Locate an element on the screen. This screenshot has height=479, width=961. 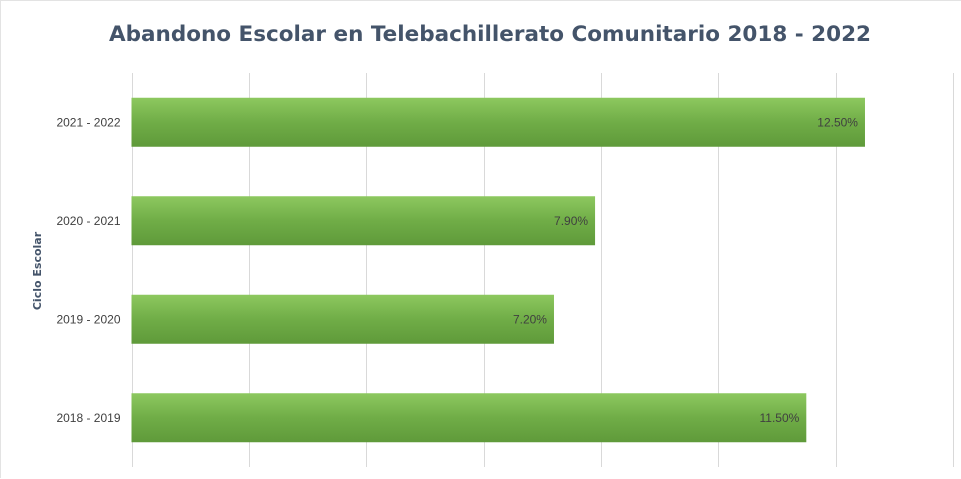
category-label: 2018 - 2019 is located at coordinates (88, 418).